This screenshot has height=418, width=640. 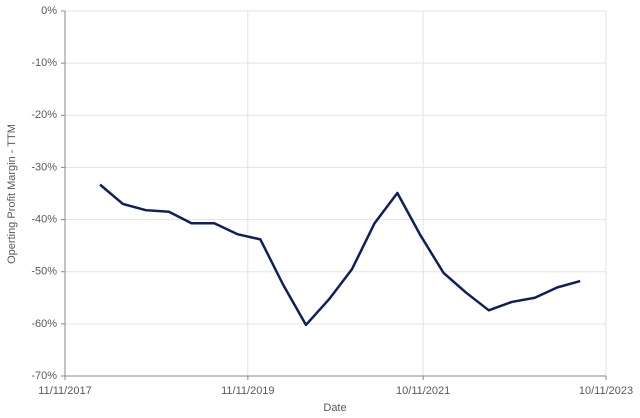 I want to click on y-axis-label: Operting Profit Margin - TTM, so click(x=12, y=194).